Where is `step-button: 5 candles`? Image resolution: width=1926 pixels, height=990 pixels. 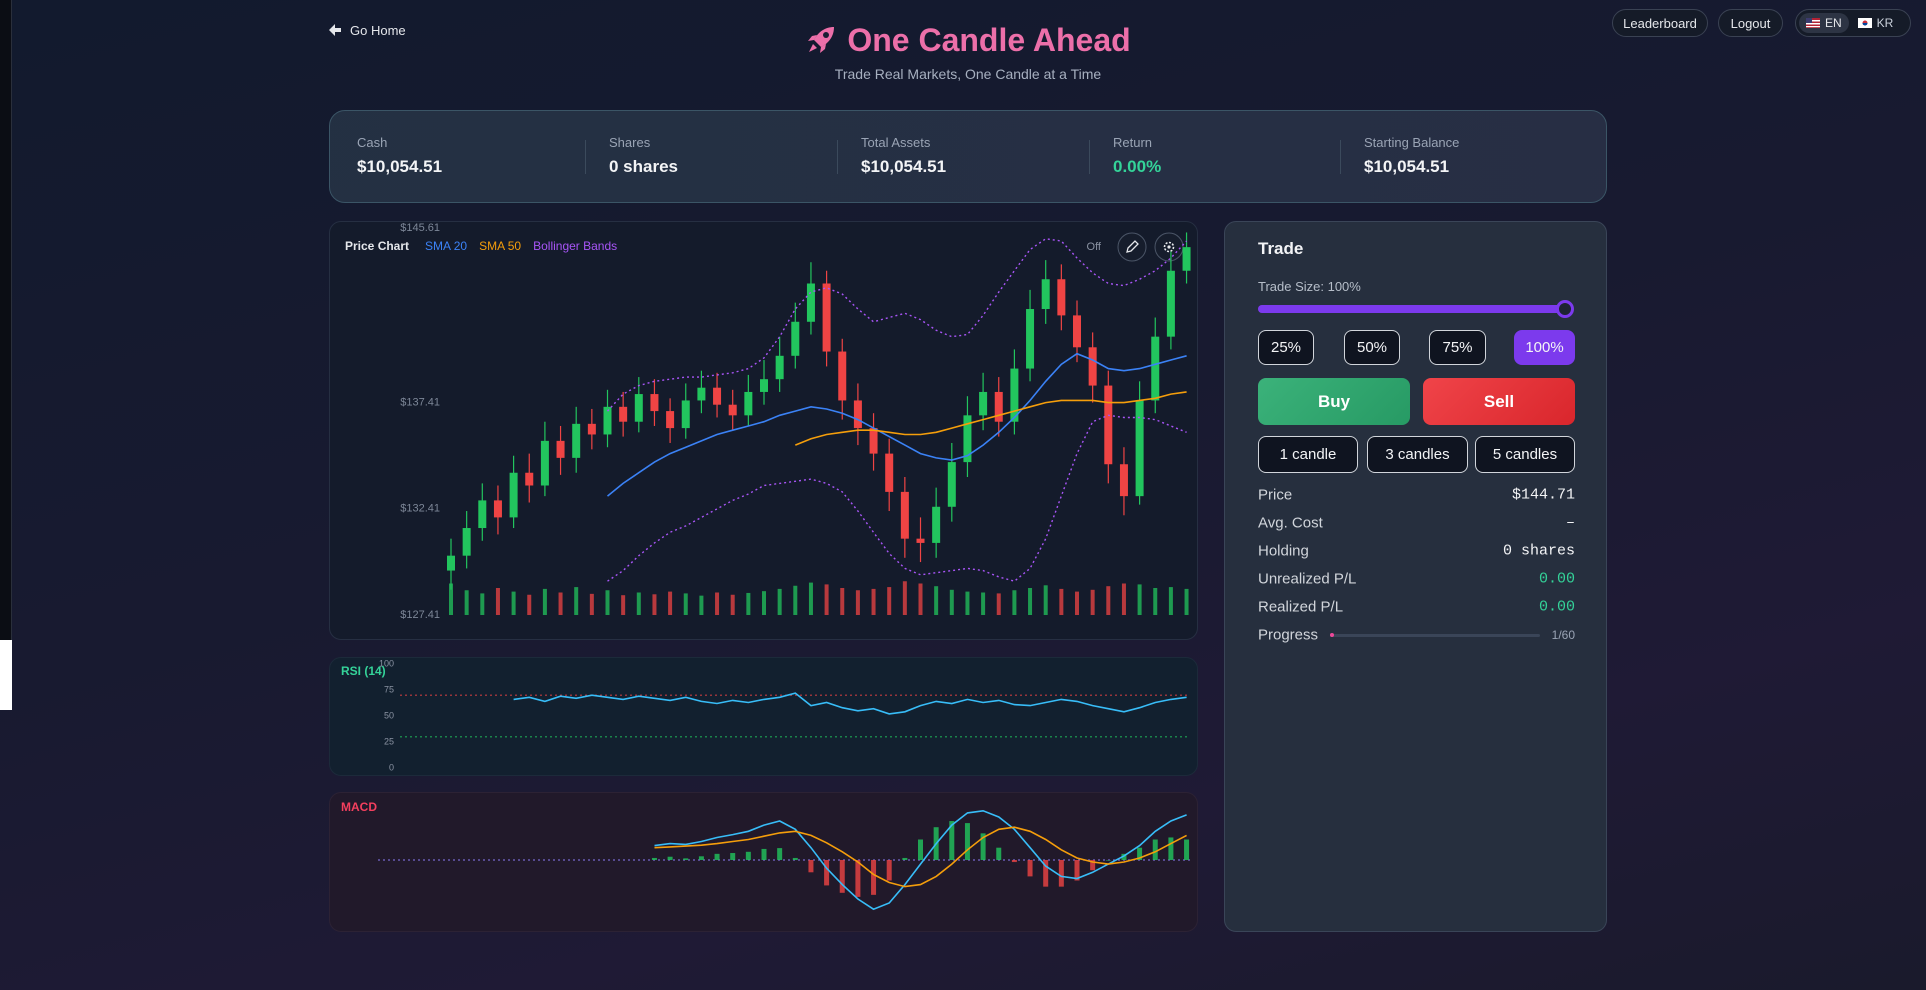 step-button: 5 candles is located at coordinates (1525, 454).